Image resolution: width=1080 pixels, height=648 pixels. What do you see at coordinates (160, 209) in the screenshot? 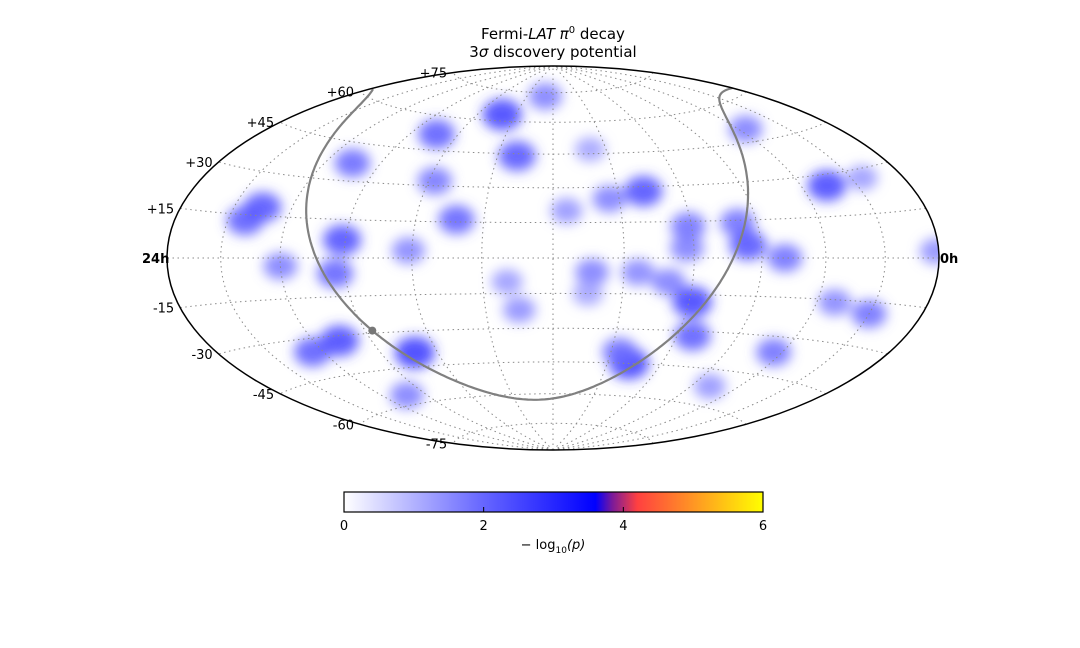
I see `dec-label: +15` at bounding box center [160, 209].